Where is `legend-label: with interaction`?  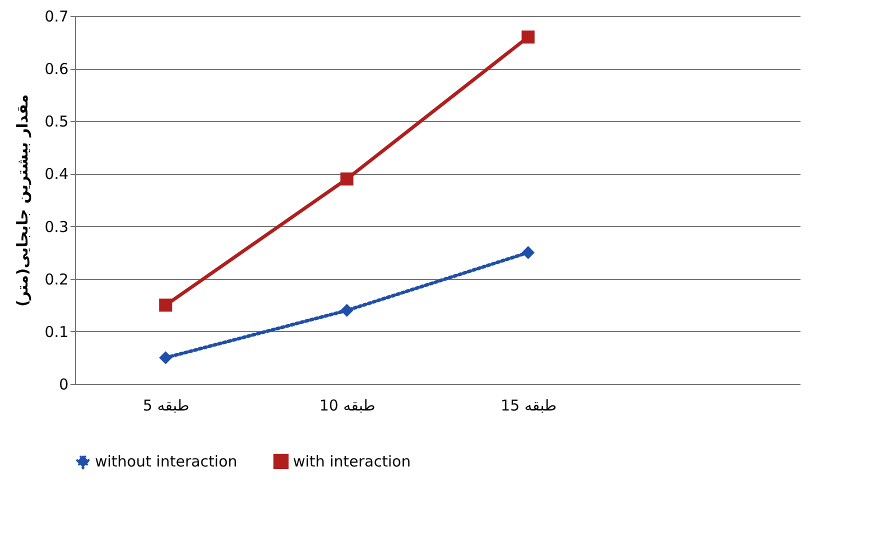 legend-label: with interaction is located at coordinates (352, 461).